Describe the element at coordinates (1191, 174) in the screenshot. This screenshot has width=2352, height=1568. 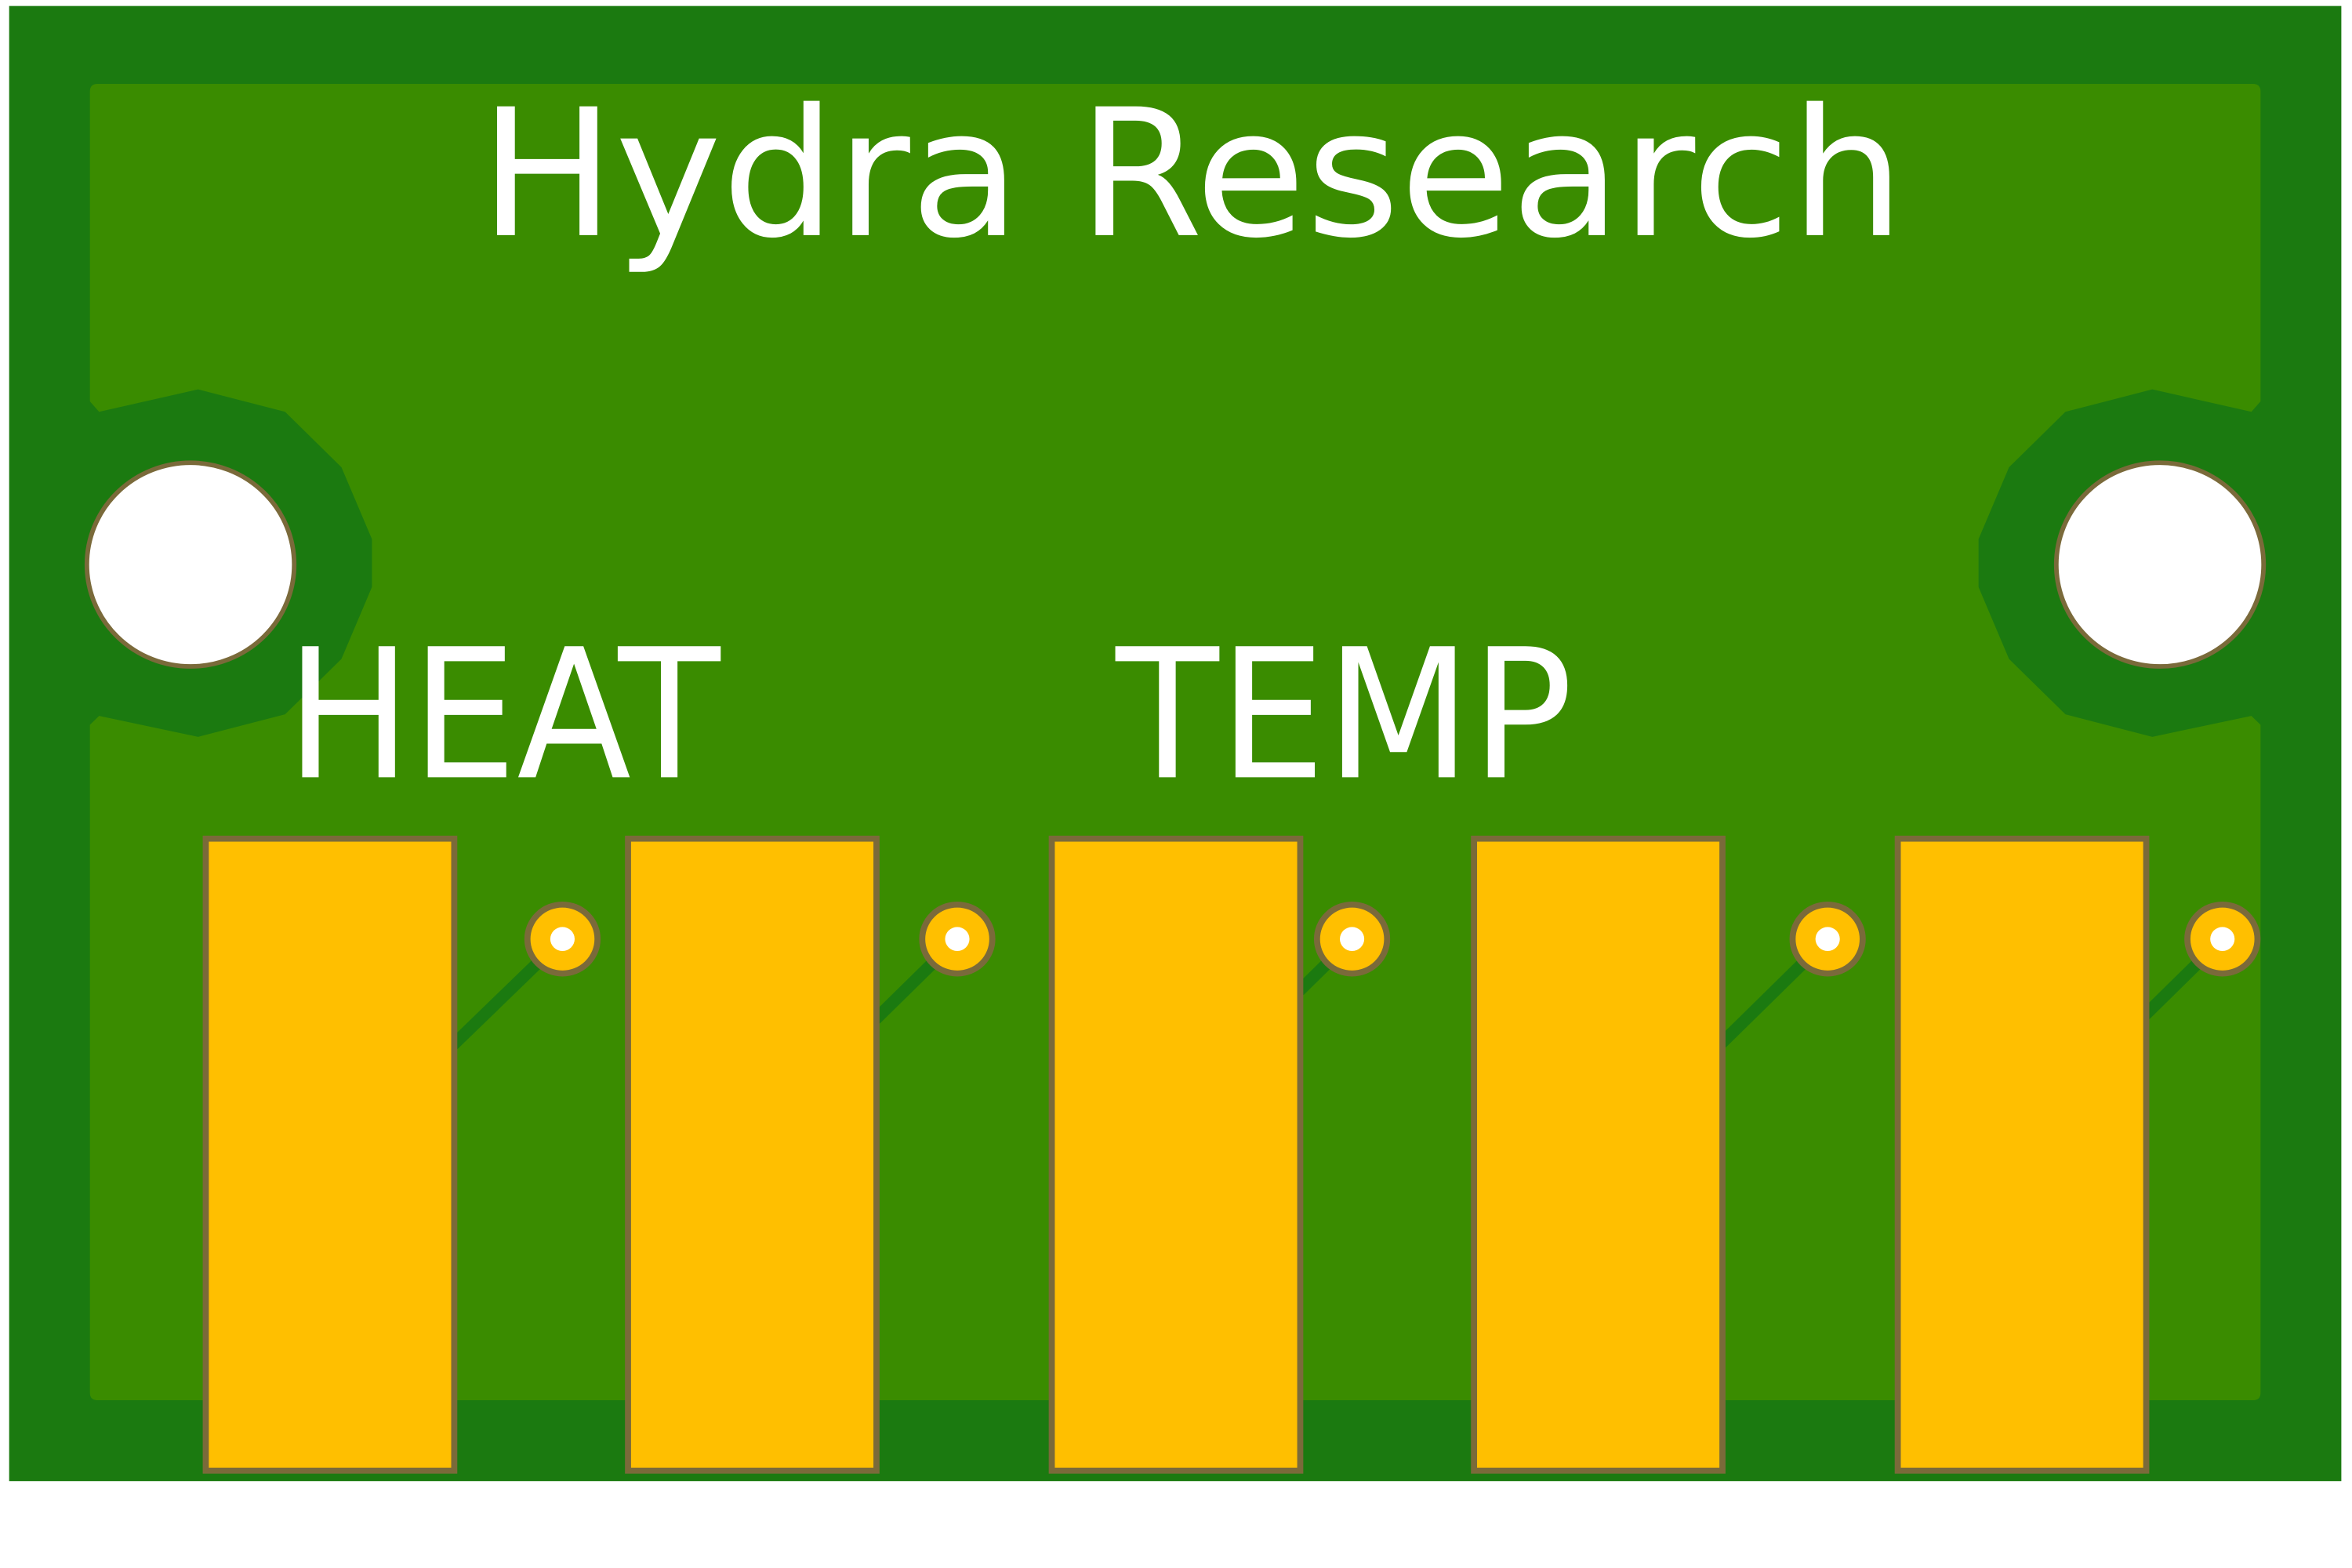
I see `board-title: Hydra Research` at that location.